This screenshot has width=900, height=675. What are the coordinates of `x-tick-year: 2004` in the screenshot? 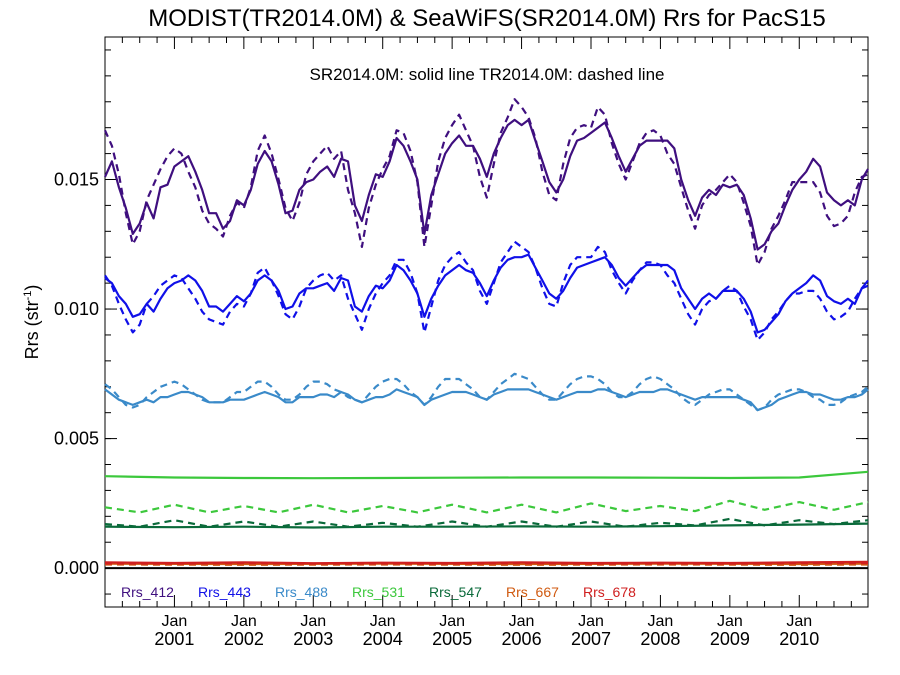 It's located at (383, 639).